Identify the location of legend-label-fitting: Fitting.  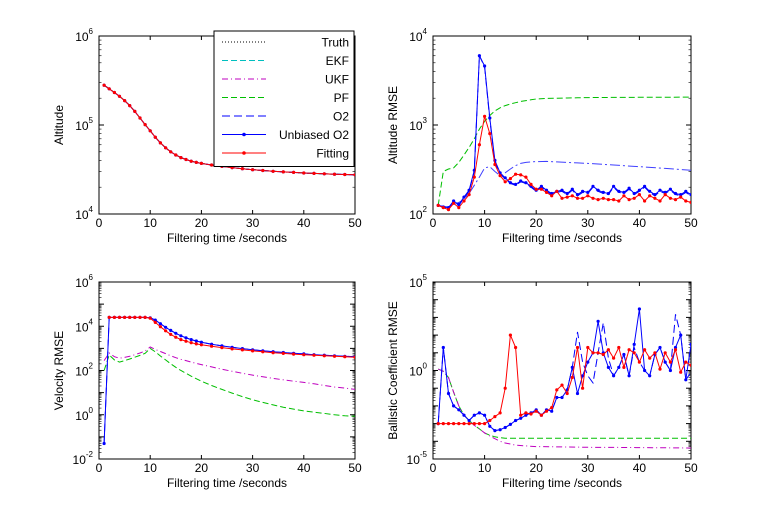
(332, 154).